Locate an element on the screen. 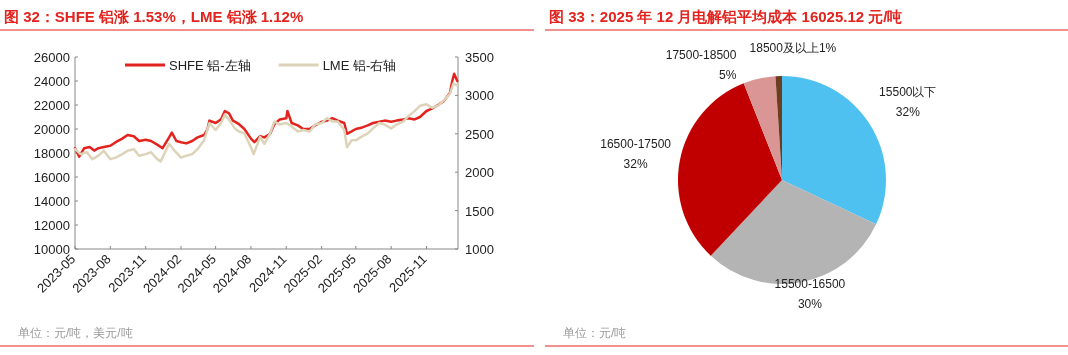 The width and height of the screenshot is (1068, 355). y2-tick-label: 1500 is located at coordinates (479, 211).